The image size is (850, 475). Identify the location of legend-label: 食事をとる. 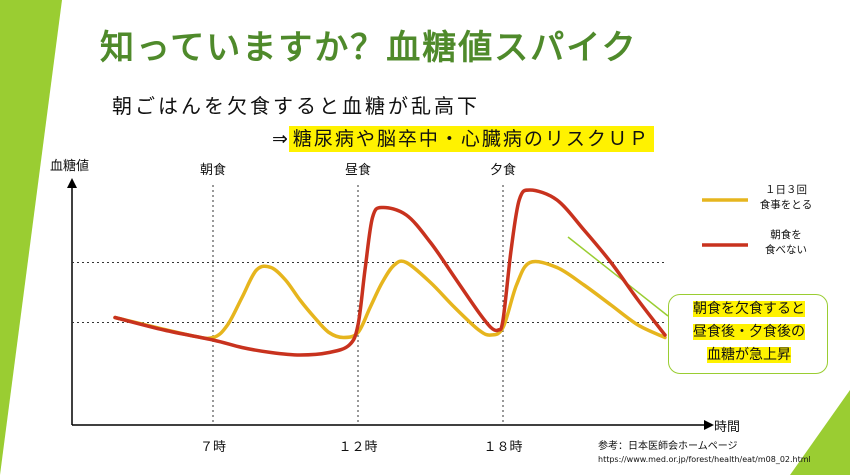
(786, 204).